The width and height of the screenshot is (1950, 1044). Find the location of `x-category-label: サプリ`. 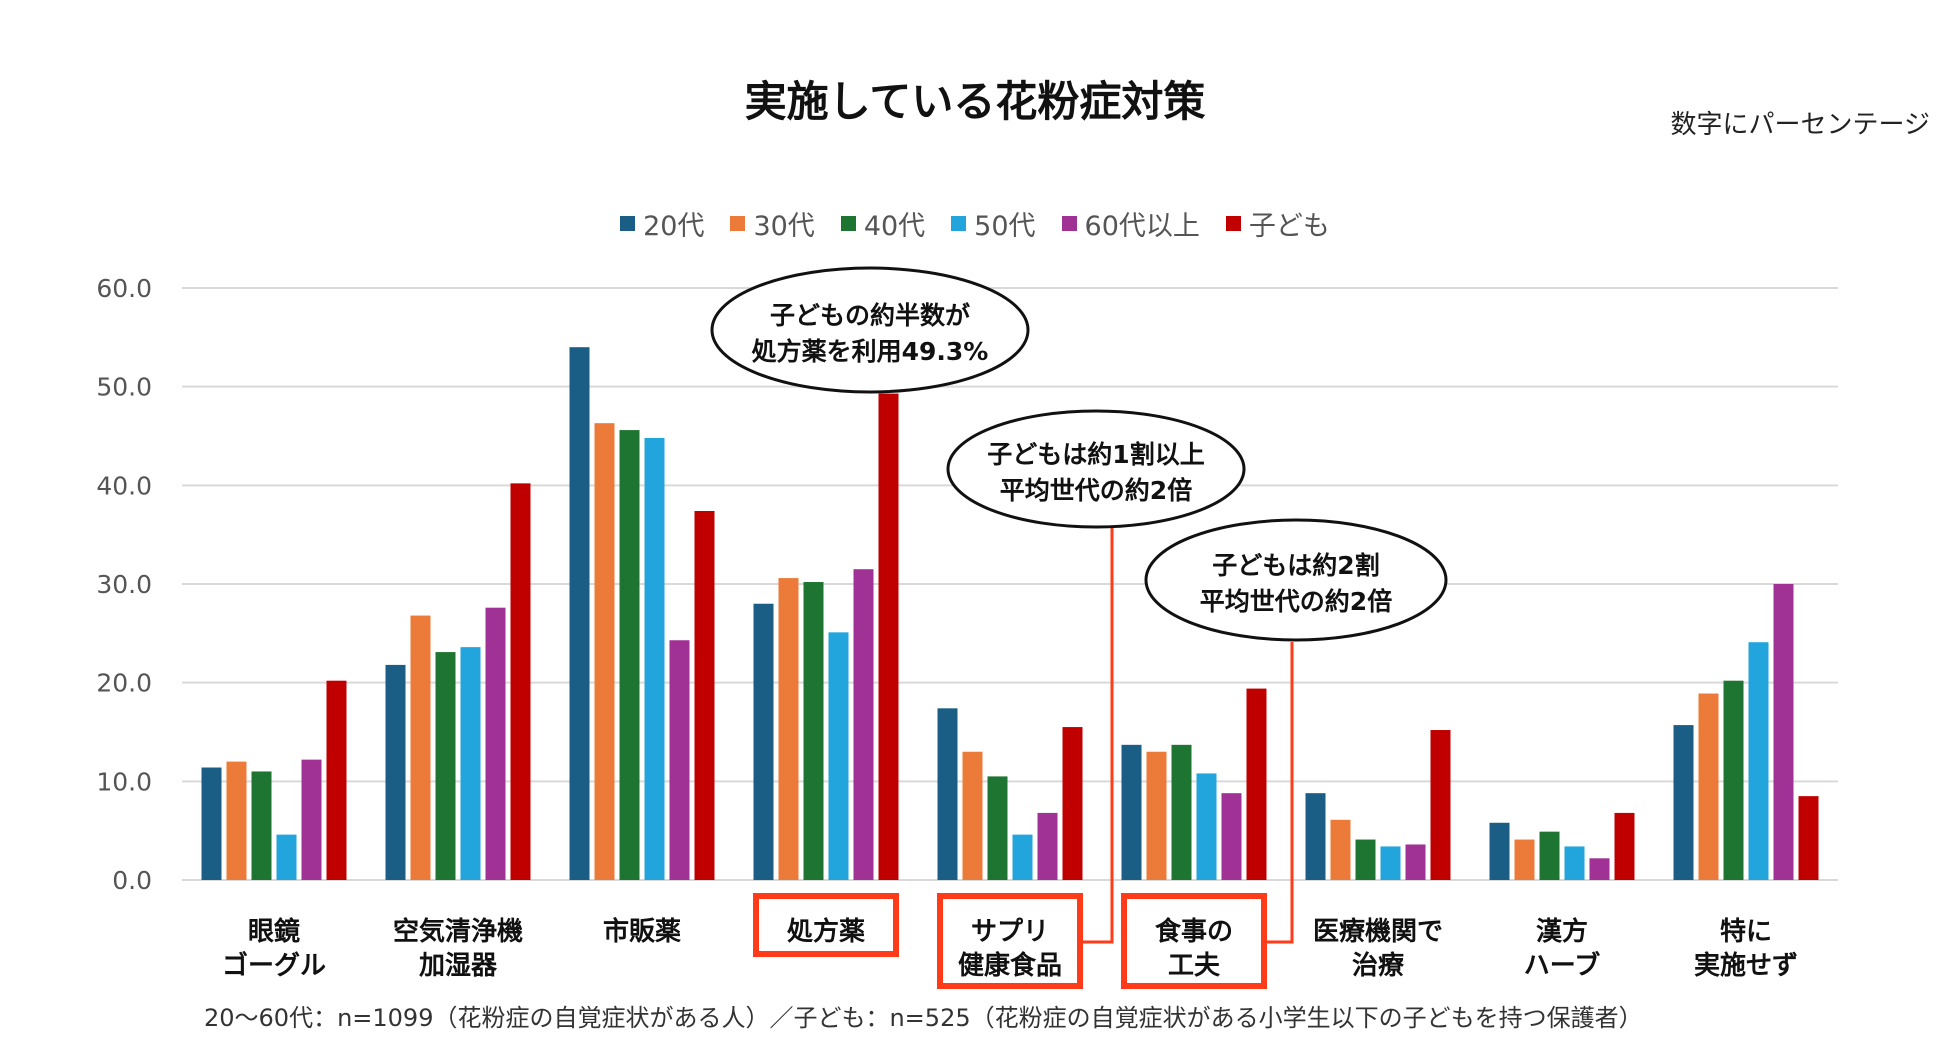

x-category-label: サプリ is located at coordinates (1010, 932).